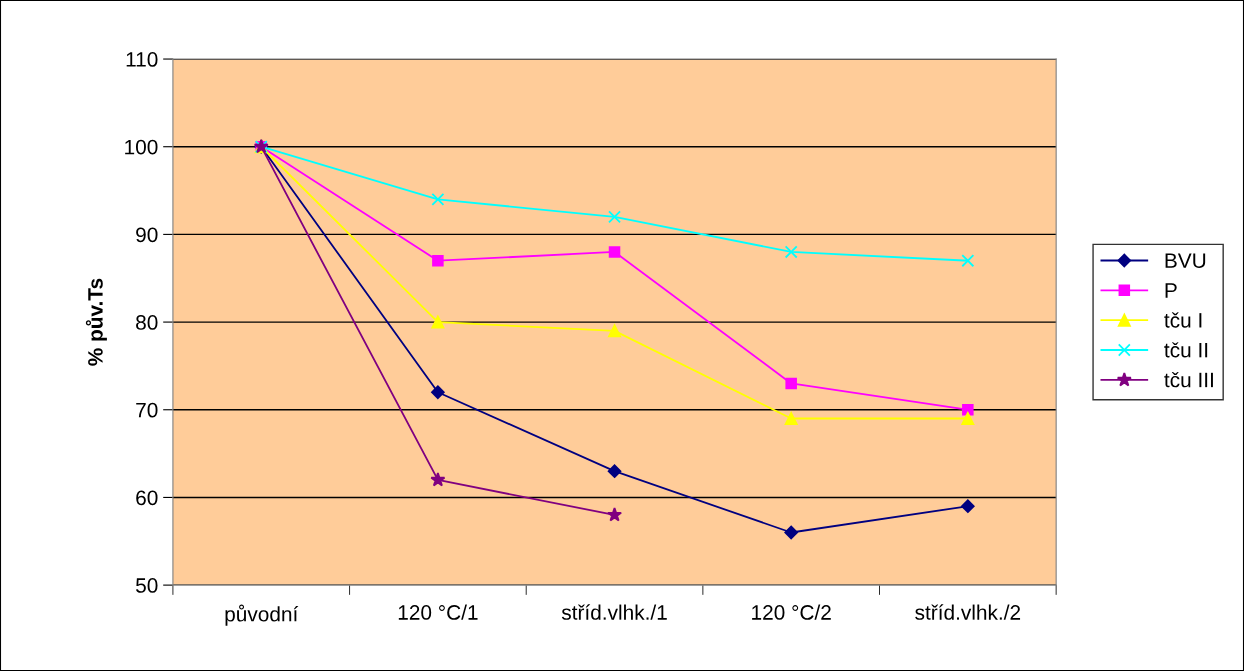  Describe the element at coordinates (147, 235) in the screenshot. I see `y-tick-label: 90` at that location.